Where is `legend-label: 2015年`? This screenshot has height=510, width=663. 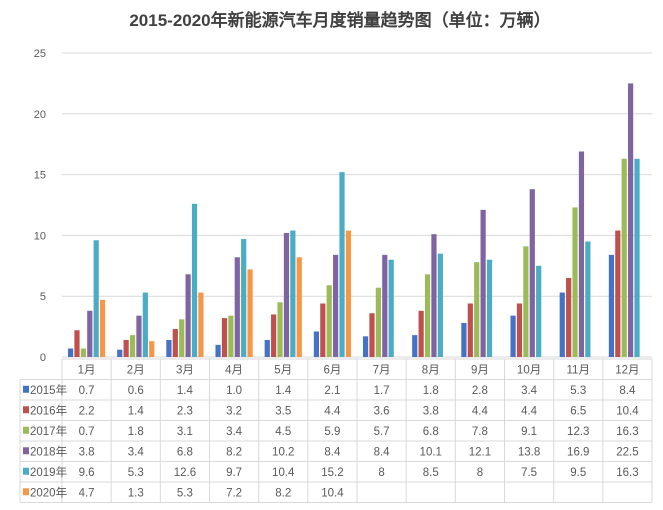 legend-label: 2015年 is located at coordinates (48, 390).